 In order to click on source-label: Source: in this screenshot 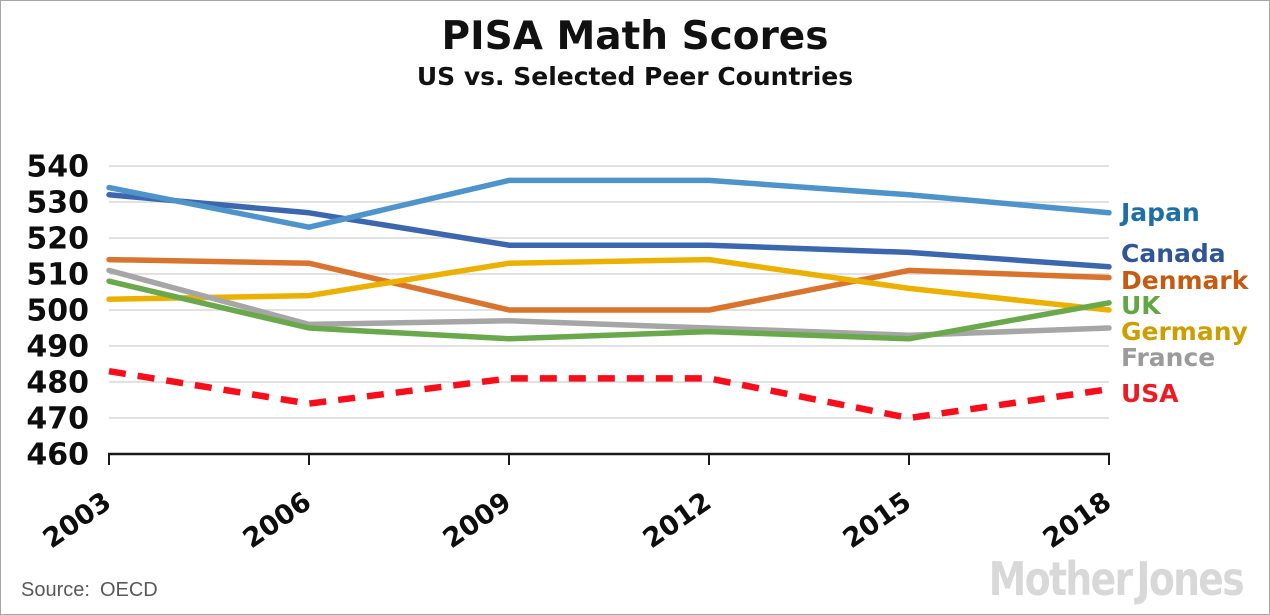, I will do `click(55, 590)`.